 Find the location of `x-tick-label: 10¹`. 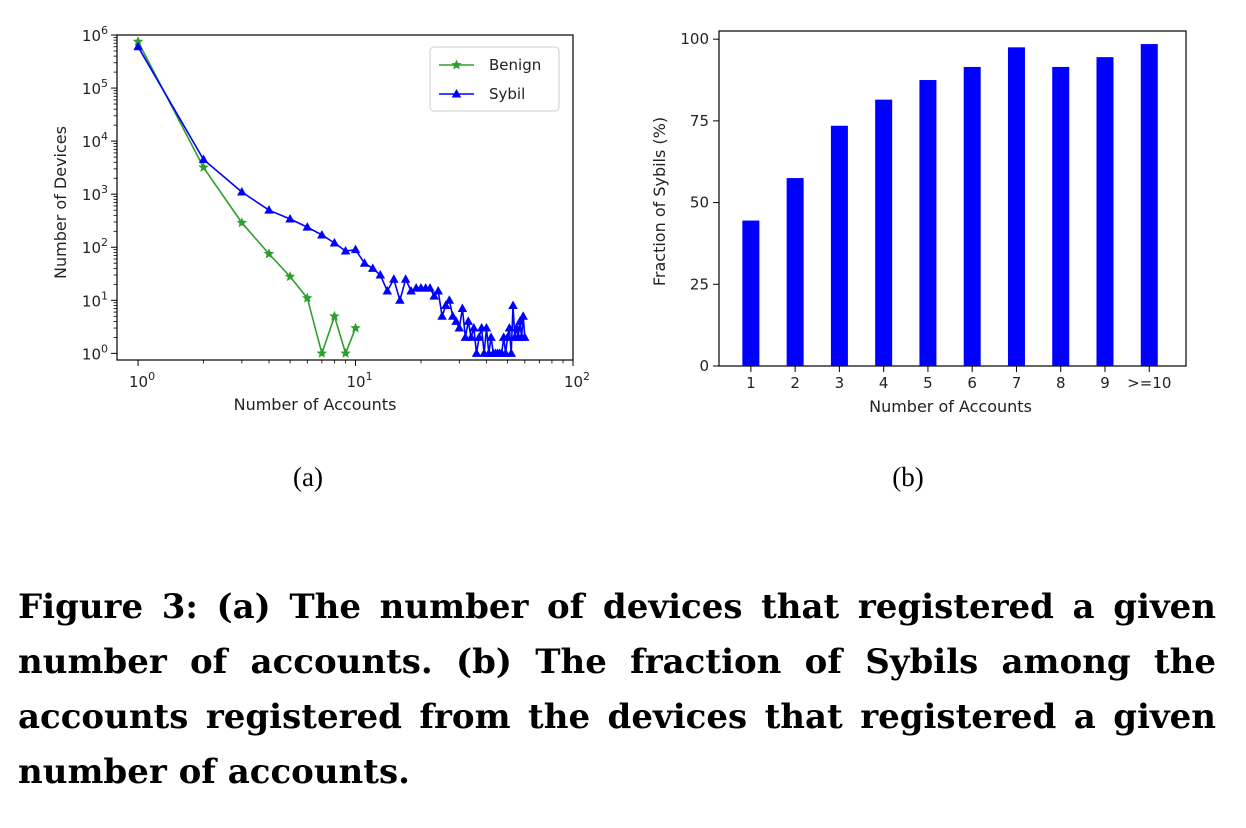

x-tick-label: 10¹ is located at coordinates (359, 380).